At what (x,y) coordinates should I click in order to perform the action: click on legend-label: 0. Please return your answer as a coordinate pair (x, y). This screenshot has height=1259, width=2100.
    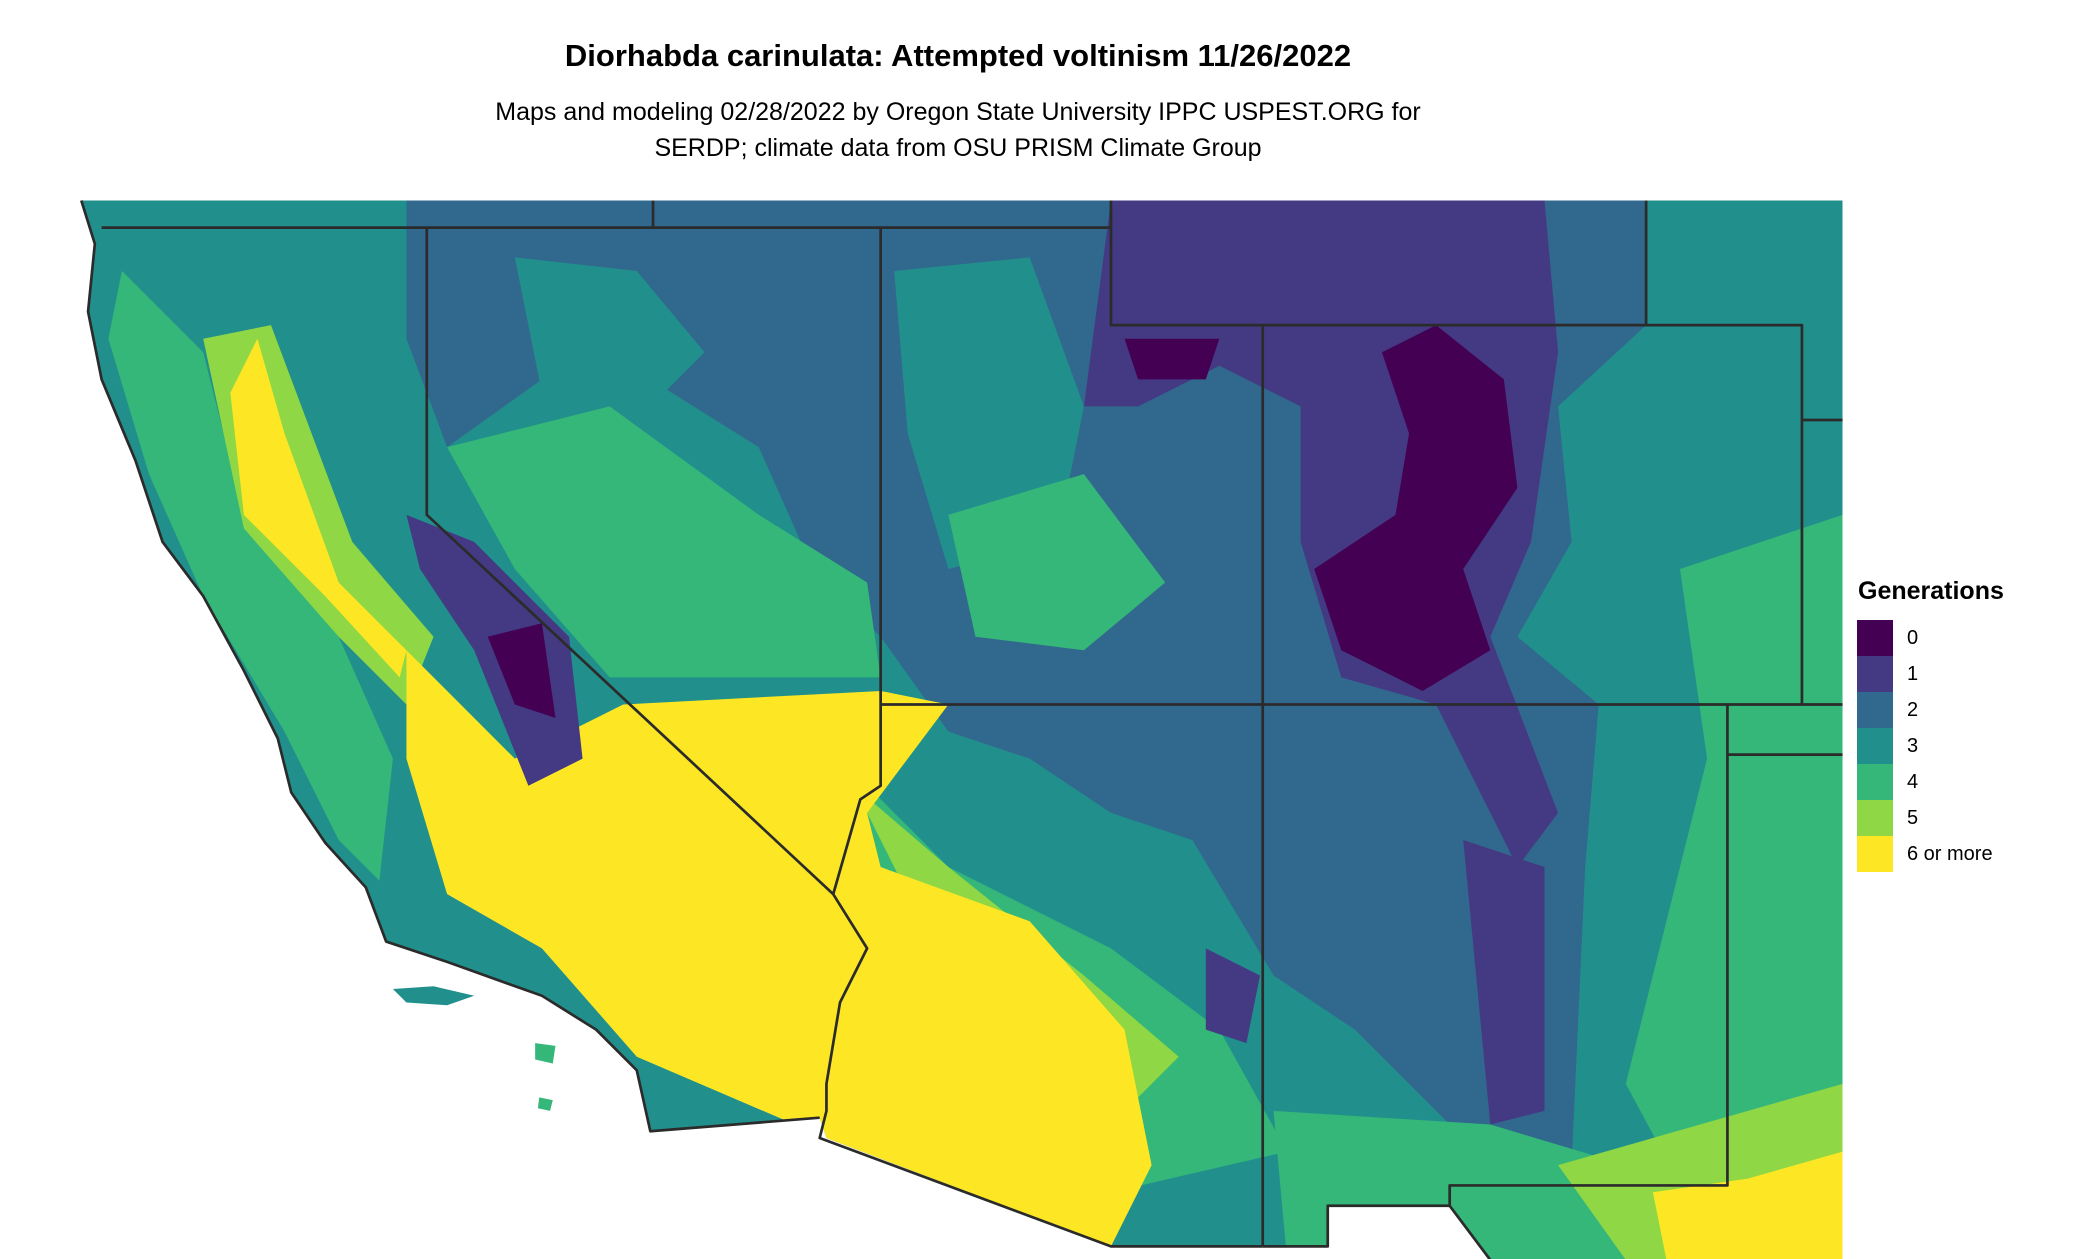
    Looking at the image, I should click on (1913, 637).